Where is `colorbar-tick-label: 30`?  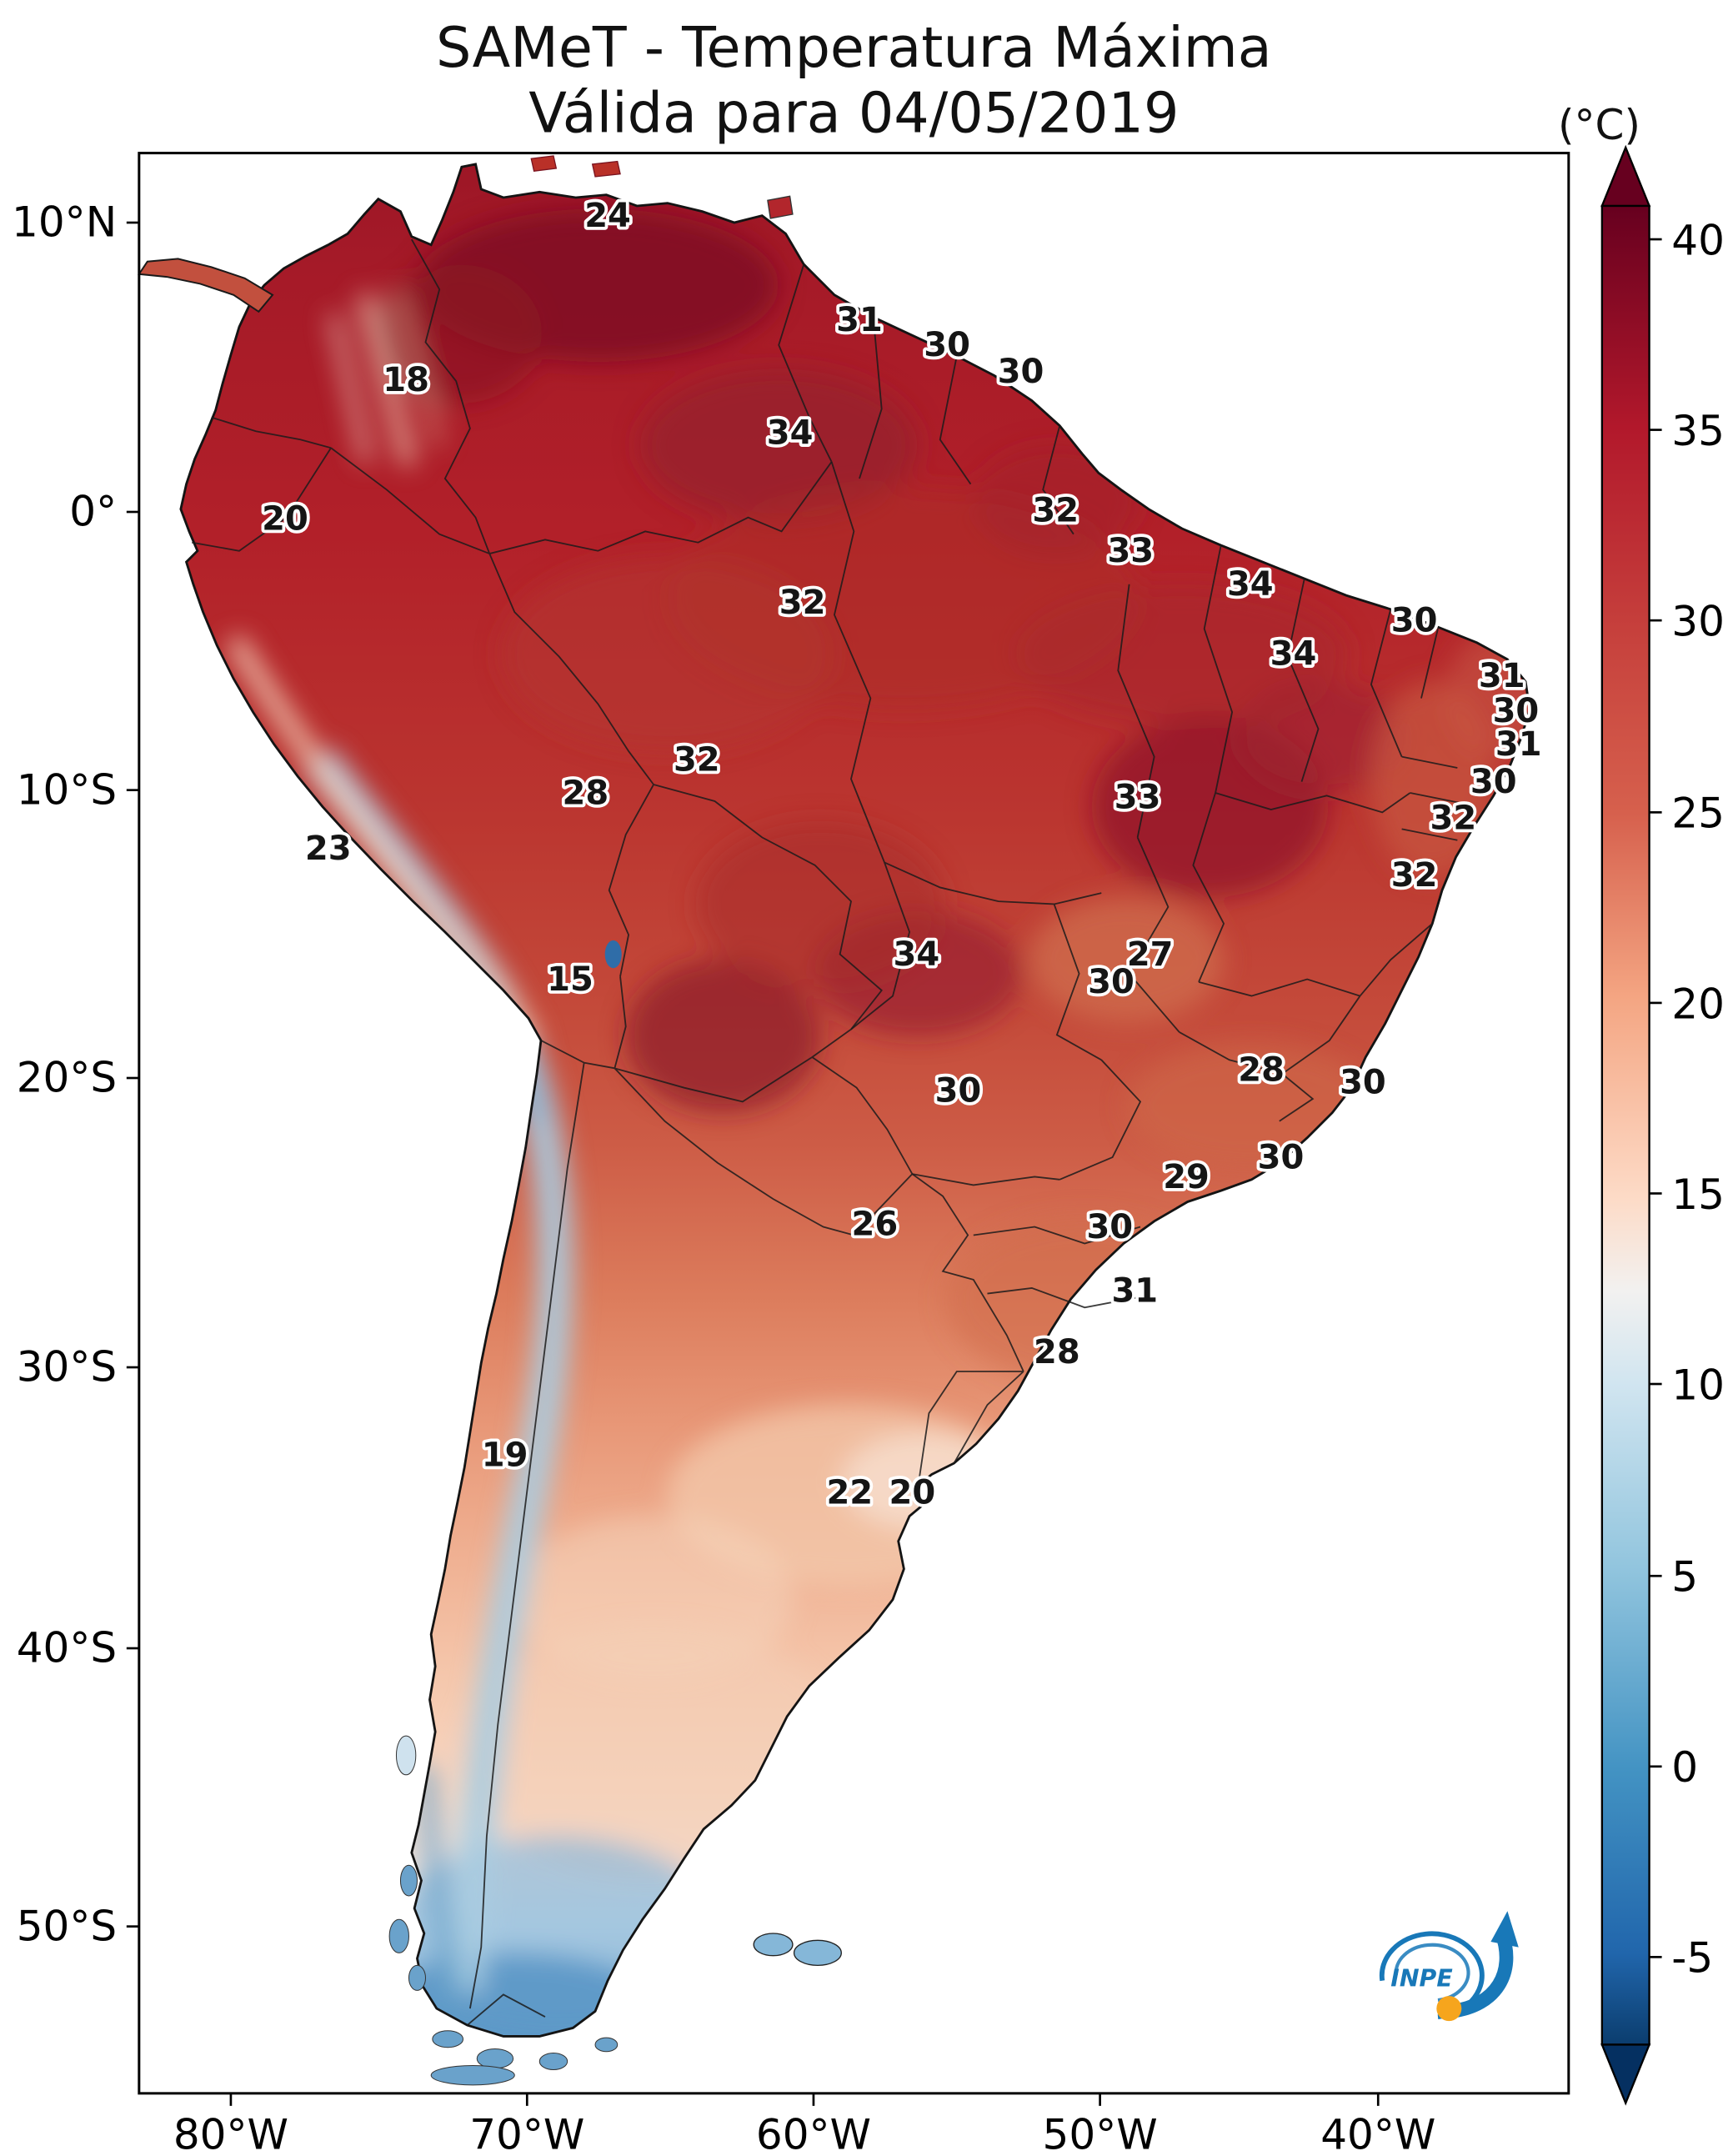 colorbar-tick-label: 30 is located at coordinates (1697, 621).